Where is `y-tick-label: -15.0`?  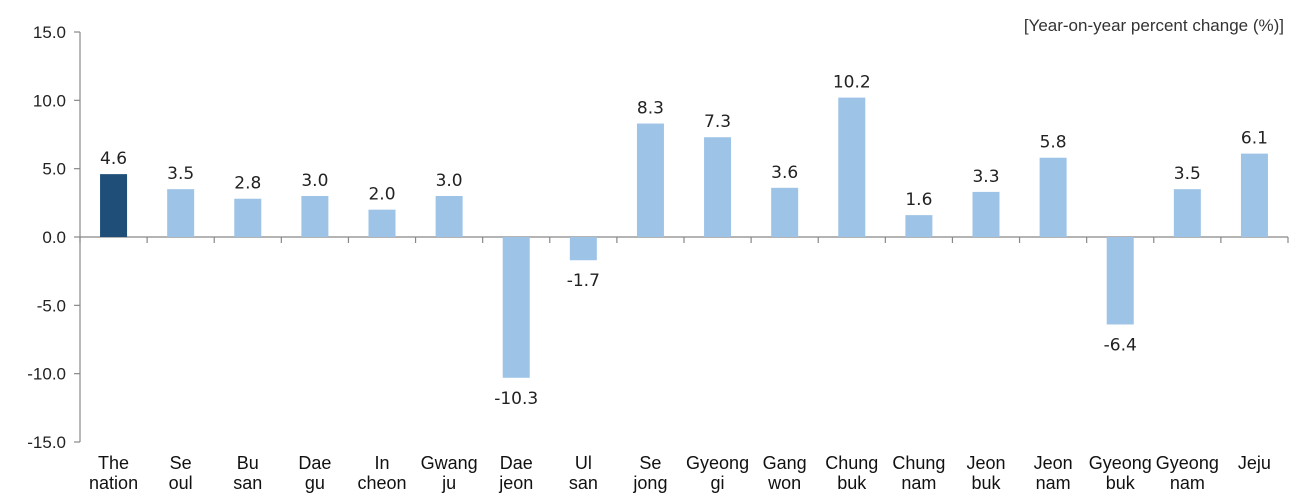
y-tick-label: -15.0 is located at coordinates (46, 442).